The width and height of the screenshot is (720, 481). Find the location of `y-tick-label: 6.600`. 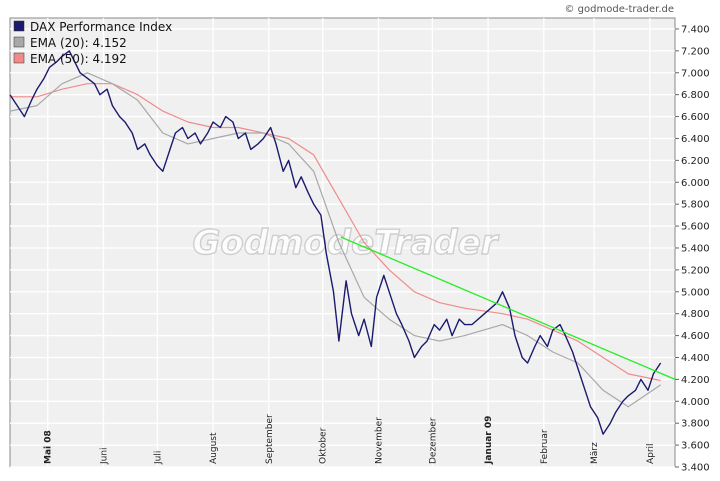

y-tick-label: 6.600 is located at coordinates (695, 117).